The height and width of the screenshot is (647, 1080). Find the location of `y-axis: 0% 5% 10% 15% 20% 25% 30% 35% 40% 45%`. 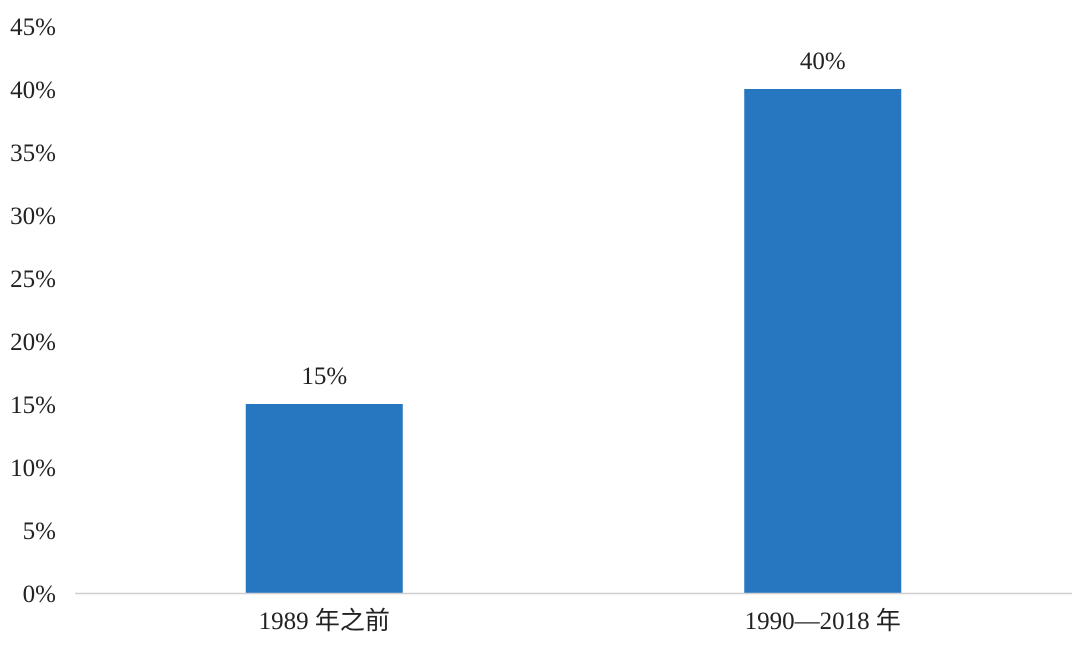

y-axis: 0% 5% 10% 15% 20% 25% 30% 35% 40% 45% is located at coordinates (33, 311).